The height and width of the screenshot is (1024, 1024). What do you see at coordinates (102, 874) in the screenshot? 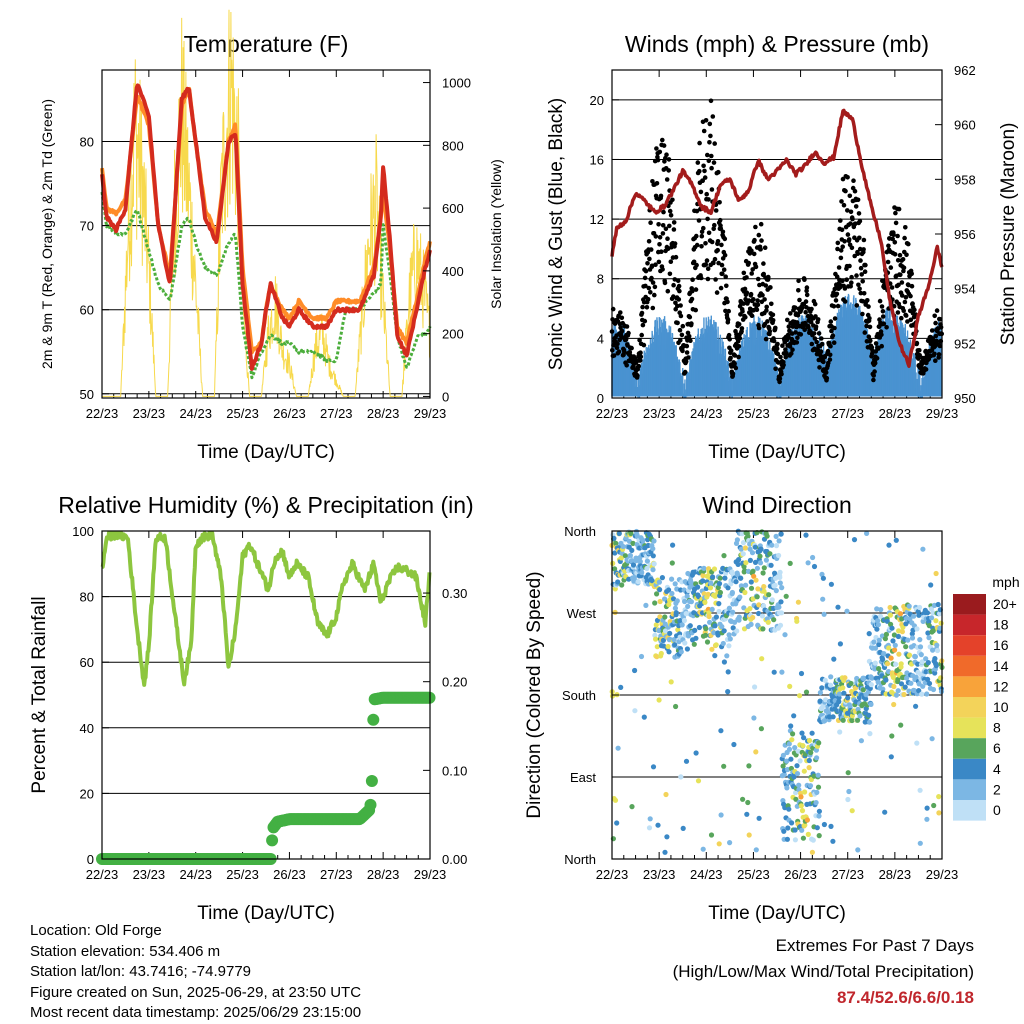
I see `x-tick-label: 22/23` at bounding box center [102, 874].